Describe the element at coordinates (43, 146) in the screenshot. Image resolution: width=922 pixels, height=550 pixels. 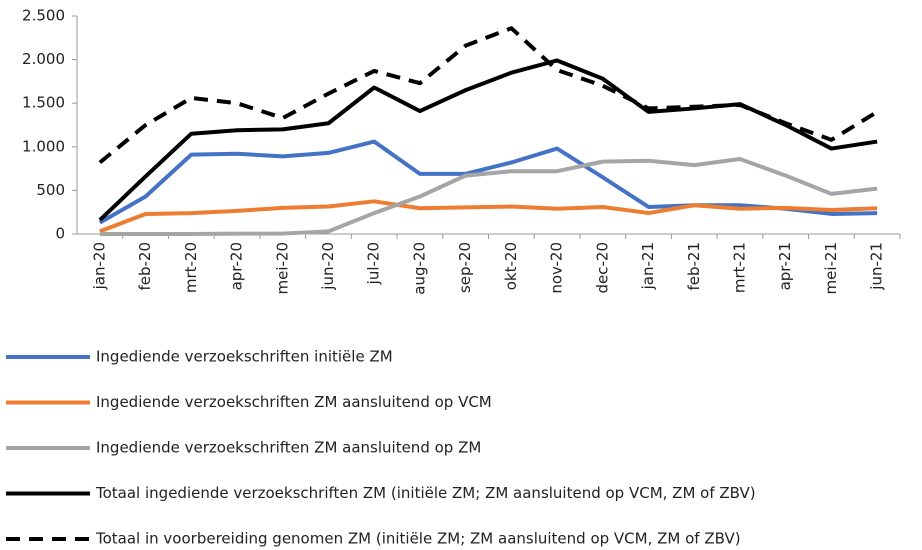
I see `y-tick-label: 1.000` at that location.